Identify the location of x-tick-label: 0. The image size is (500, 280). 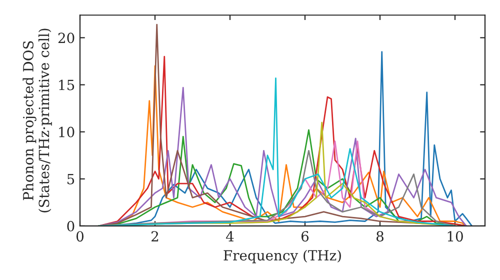
(80, 236).